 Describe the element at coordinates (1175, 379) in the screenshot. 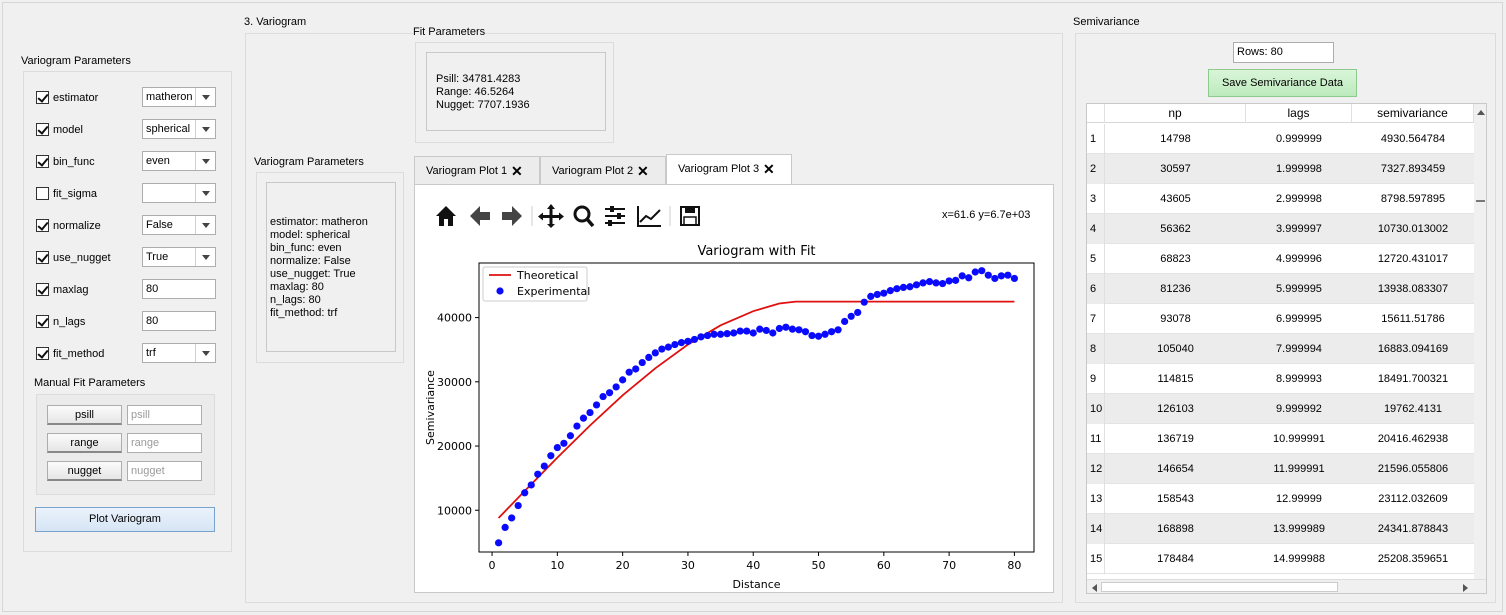

I see `table-cell: 114815` at that location.